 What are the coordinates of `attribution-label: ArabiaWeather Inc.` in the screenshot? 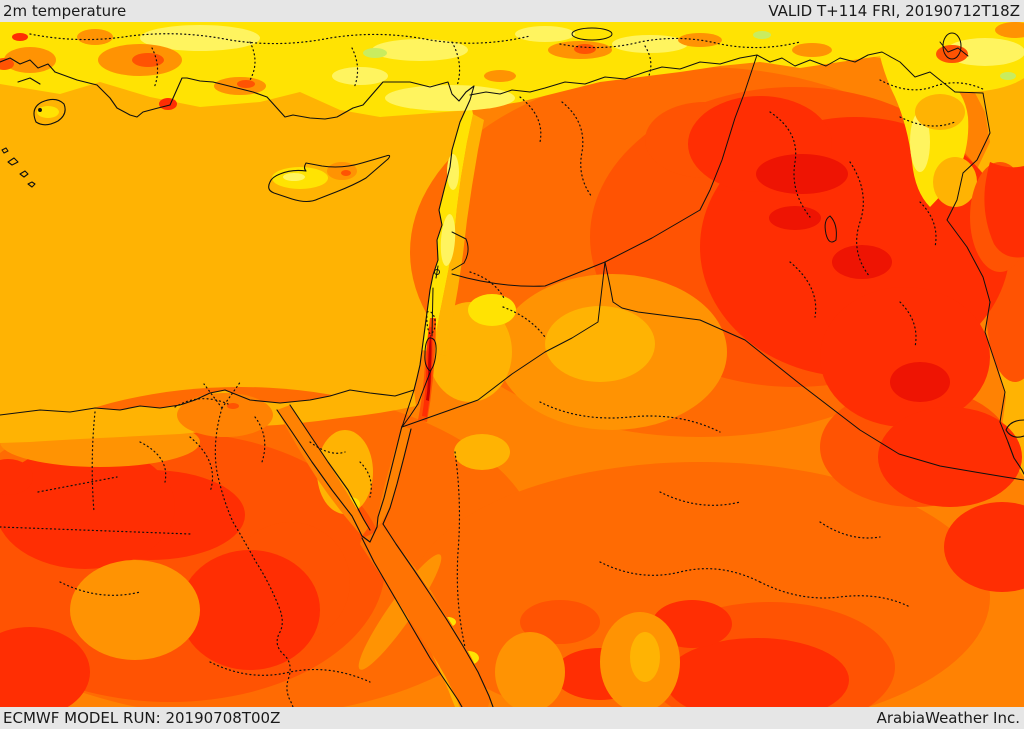 It's located at (948, 718).